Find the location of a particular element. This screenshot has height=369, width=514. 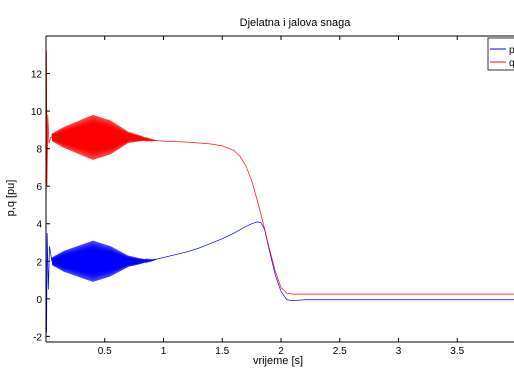

y-tick-label: 6 is located at coordinates (39, 187).